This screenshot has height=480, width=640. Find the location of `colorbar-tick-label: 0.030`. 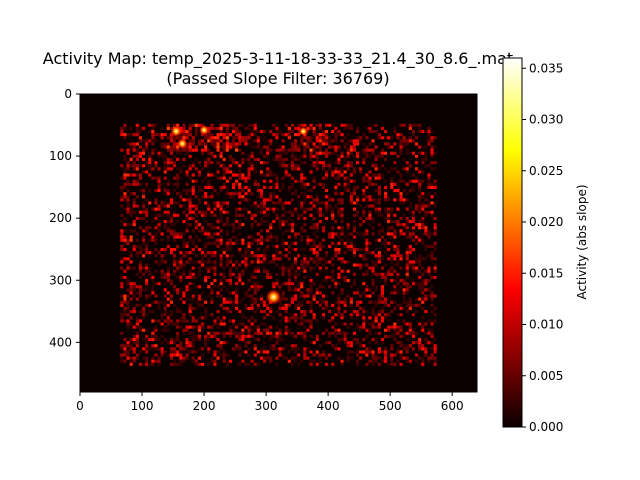

colorbar-tick-label: 0.030 is located at coordinates (546, 120).